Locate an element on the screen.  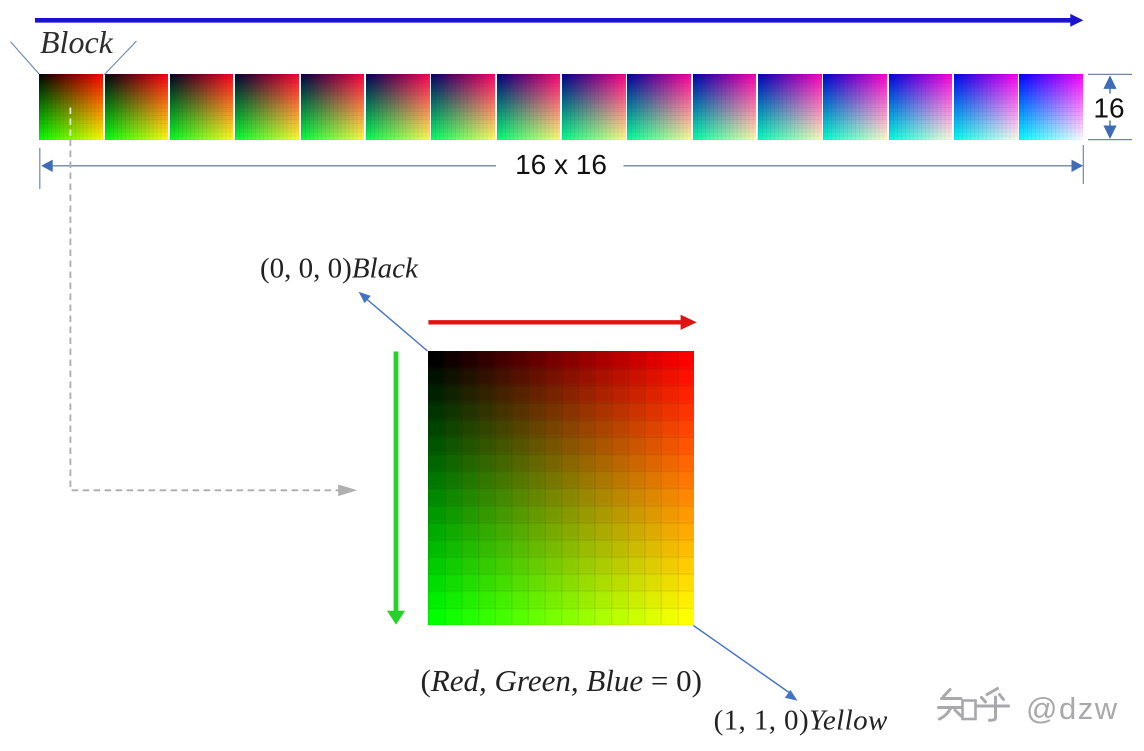
svg-text: (1, 1, 0)Yellow is located at coordinates (801, 721).